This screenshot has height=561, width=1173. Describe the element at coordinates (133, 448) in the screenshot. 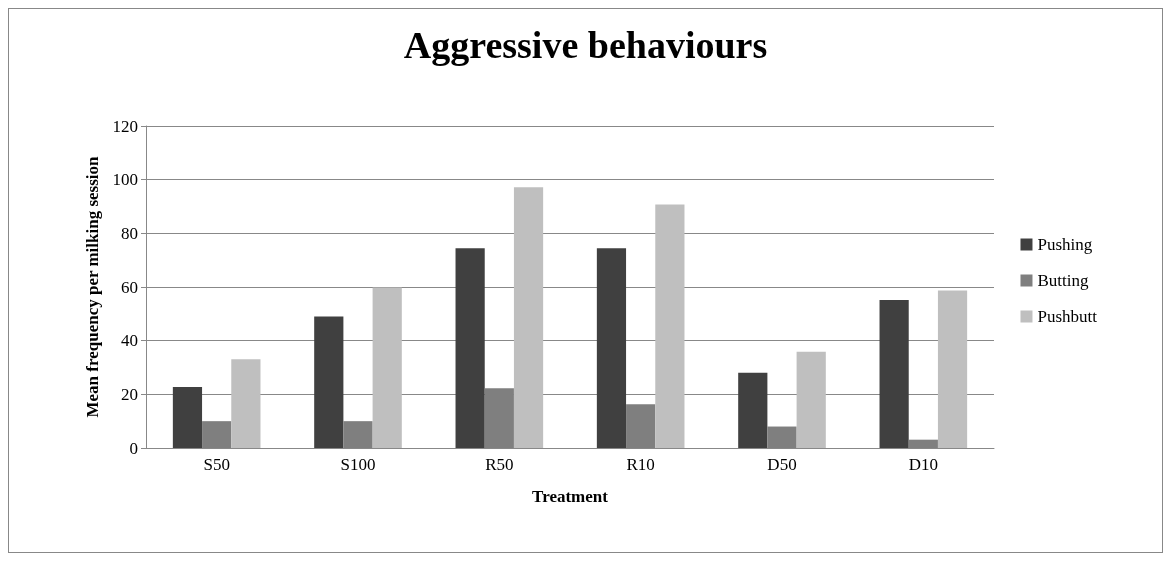

I see `y-tick-label: 0` at that location.